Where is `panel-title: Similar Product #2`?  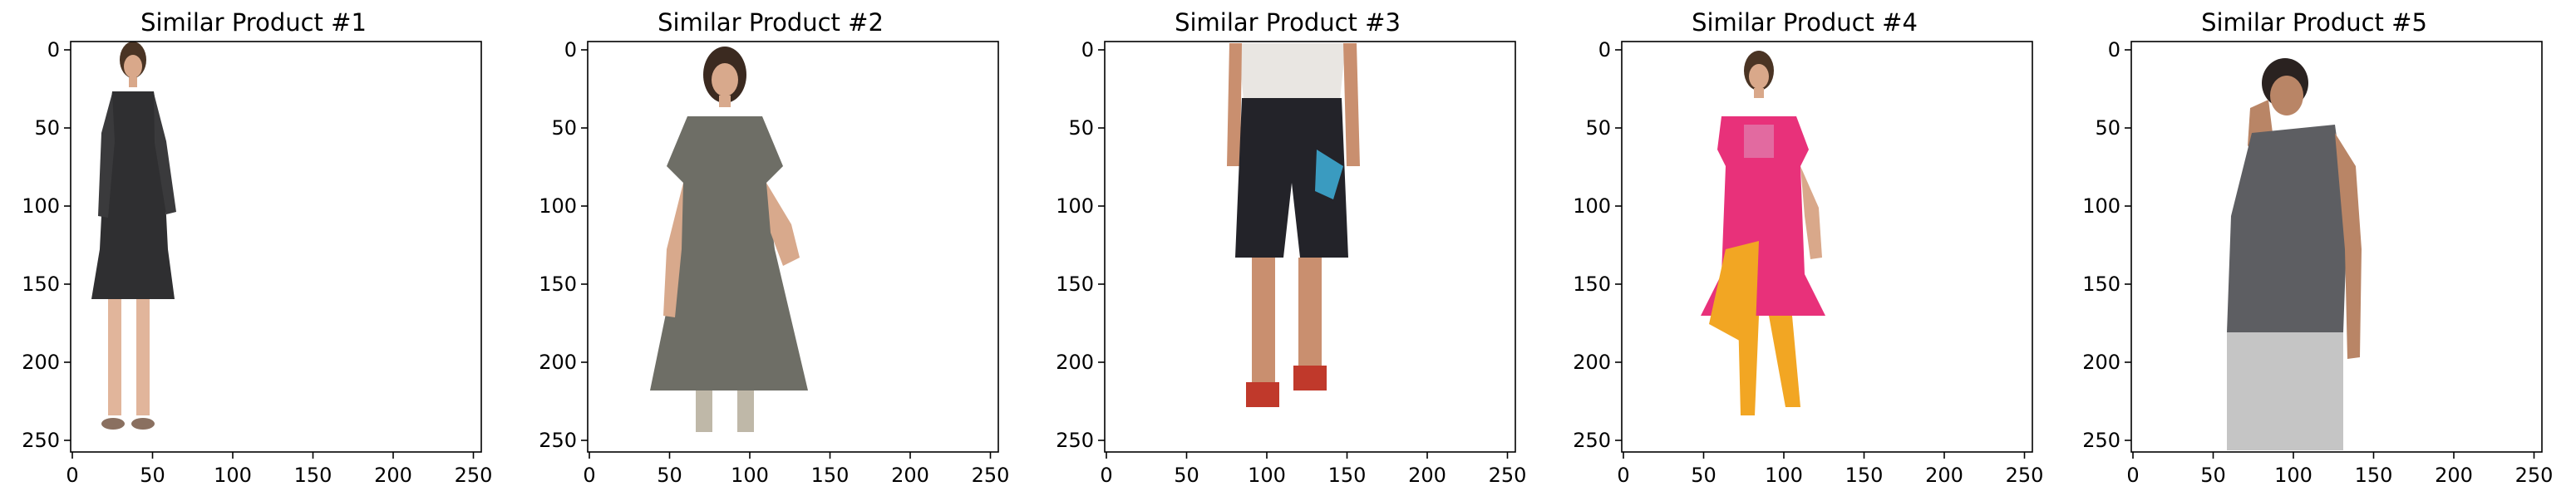 panel-title: Similar Product #2 is located at coordinates (771, 22).